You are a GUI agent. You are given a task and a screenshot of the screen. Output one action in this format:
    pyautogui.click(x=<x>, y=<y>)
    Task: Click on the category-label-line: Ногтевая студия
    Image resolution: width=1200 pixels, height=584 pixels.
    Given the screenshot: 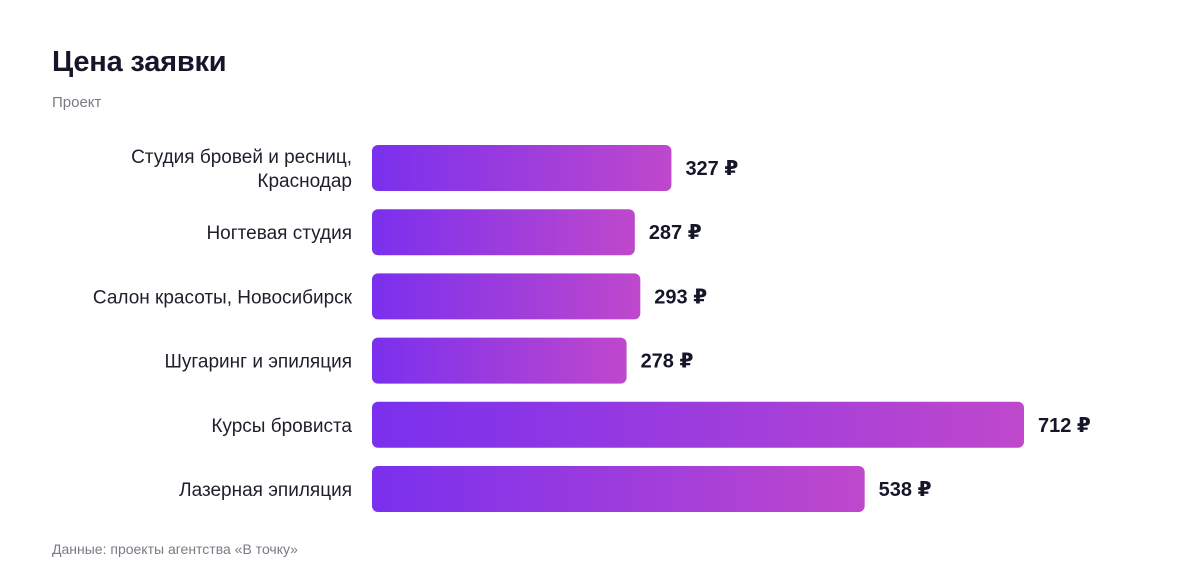 What is the action you would take?
    pyautogui.click(x=279, y=233)
    